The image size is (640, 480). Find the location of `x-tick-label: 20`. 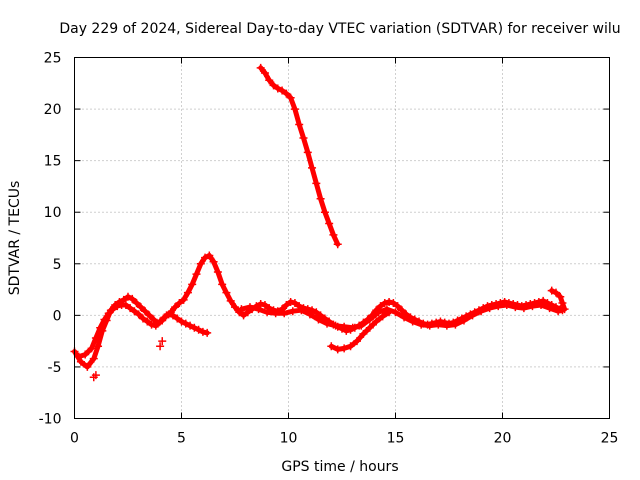

x-tick-label: 20 is located at coordinates (503, 439).